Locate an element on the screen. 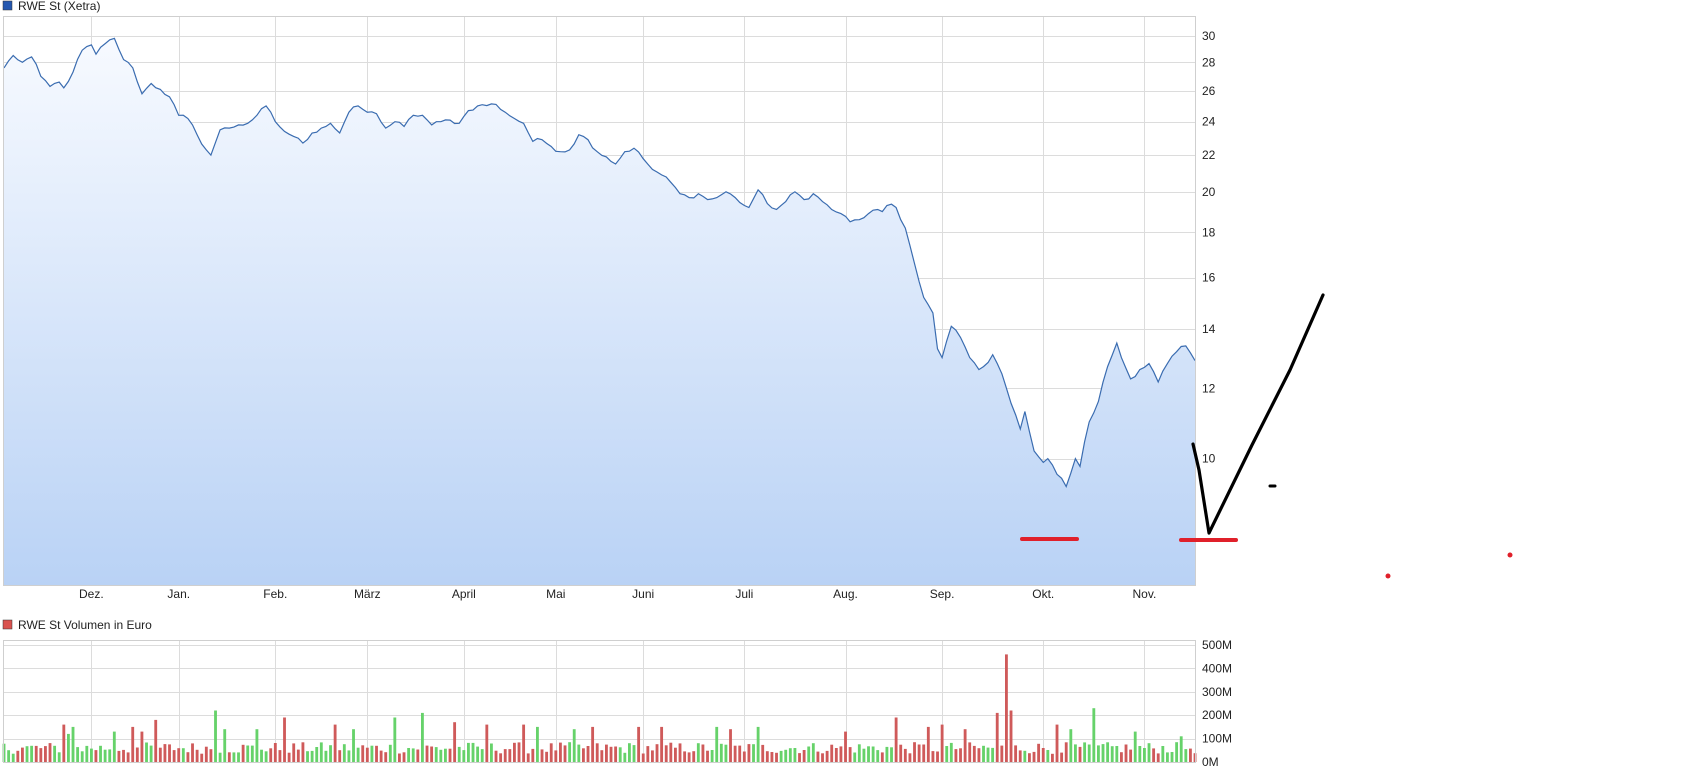  month-tick-label: Feb. is located at coordinates (275, 594).